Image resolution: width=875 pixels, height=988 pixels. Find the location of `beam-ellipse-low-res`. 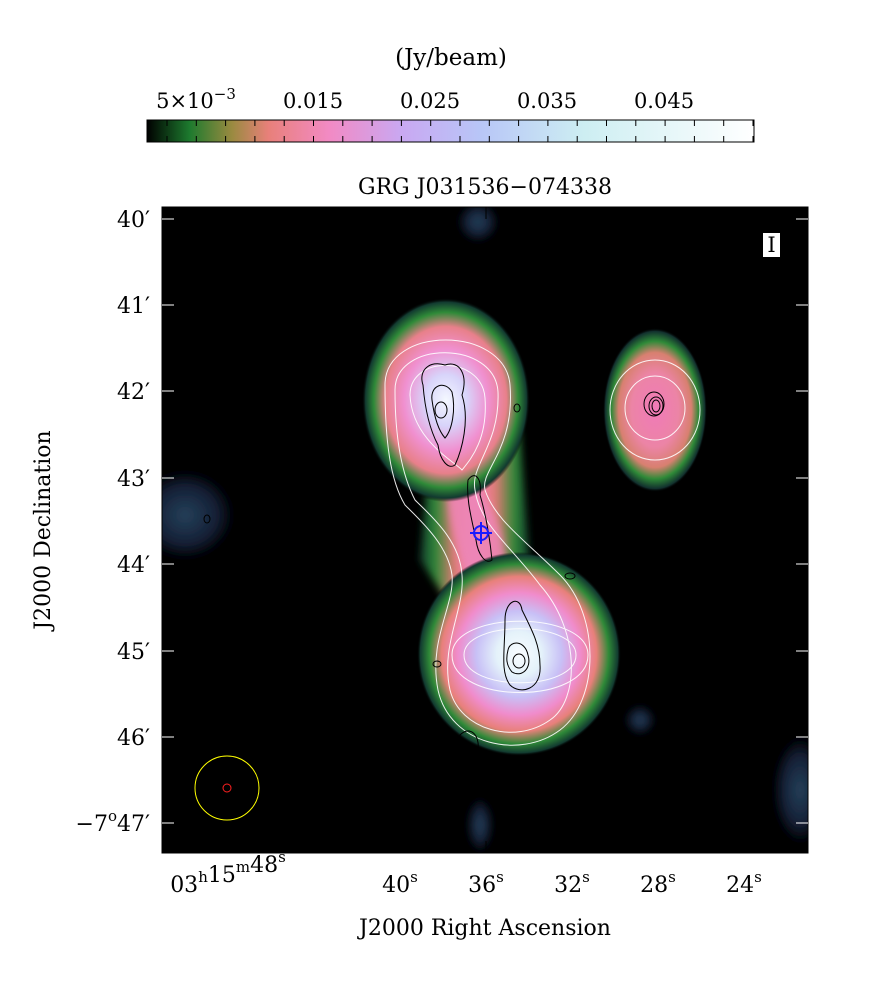

beam-ellipse-low-res is located at coordinates (227, 788).